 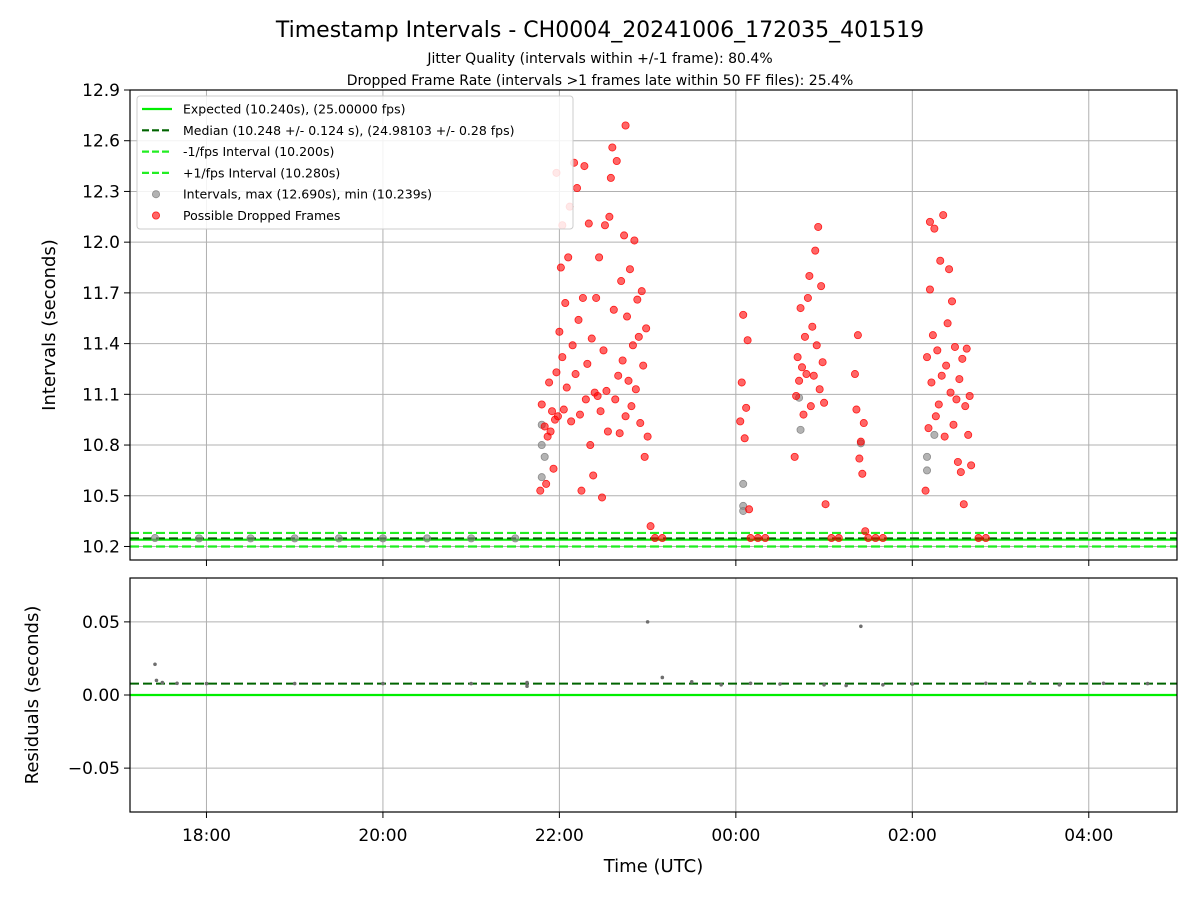 What do you see at coordinates (294, 109) in the screenshot?
I see `legend-entry-label: Expected (10.240s), (25.00000 fps)` at bounding box center [294, 109].